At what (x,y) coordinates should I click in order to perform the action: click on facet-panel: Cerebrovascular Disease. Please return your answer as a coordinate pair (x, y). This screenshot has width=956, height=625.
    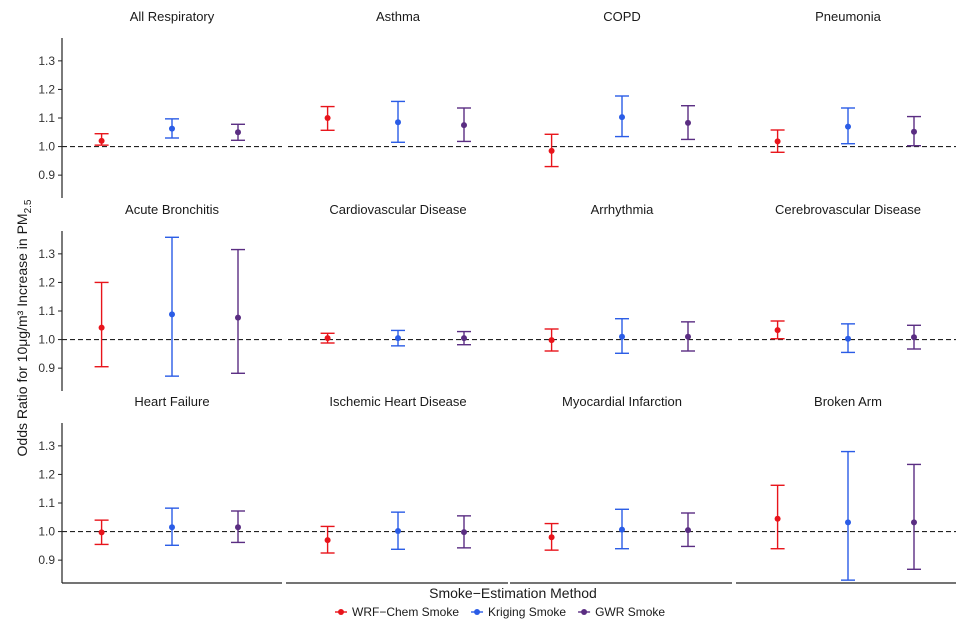
    Looking at the image, I should click on (847, 278).